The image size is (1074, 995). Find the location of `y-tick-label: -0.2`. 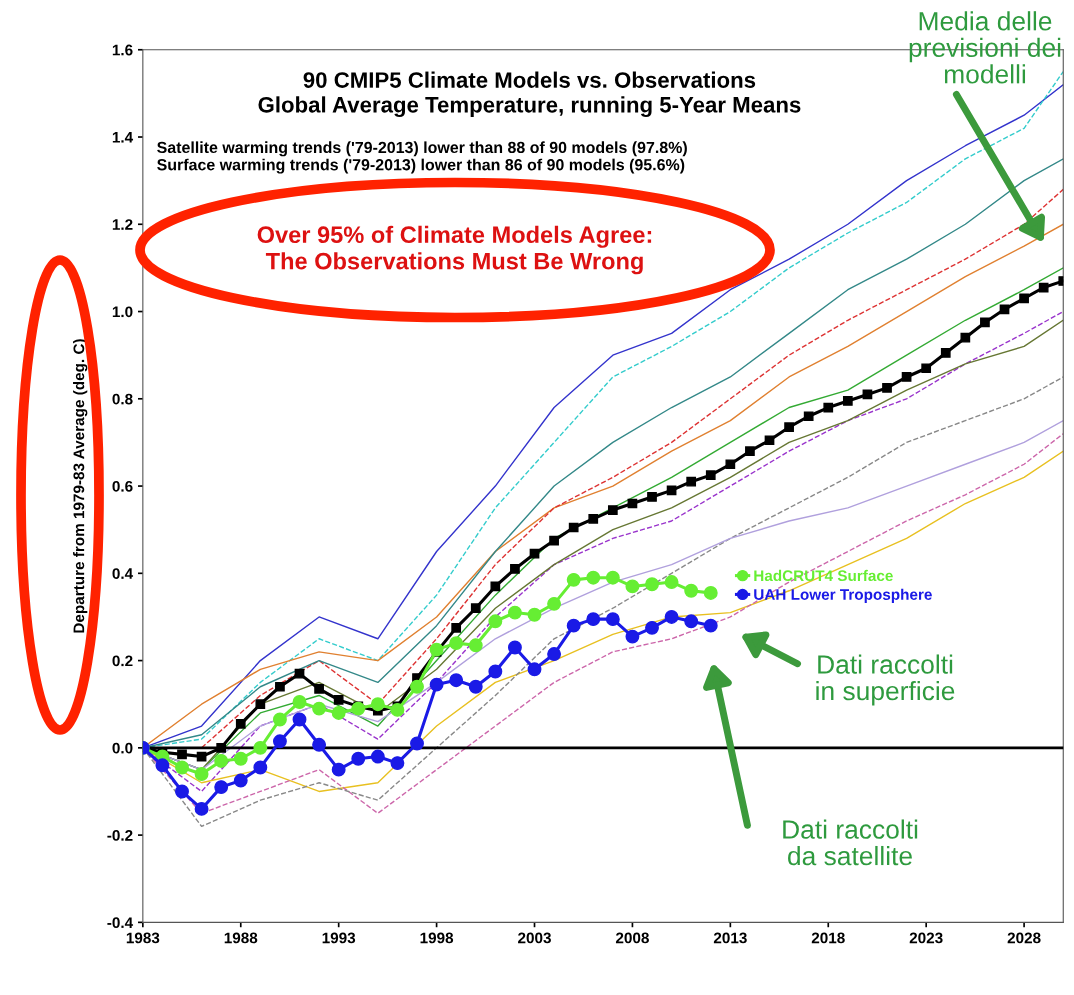

y-tick-label: -0.2 is located at coordinates (120, 835).